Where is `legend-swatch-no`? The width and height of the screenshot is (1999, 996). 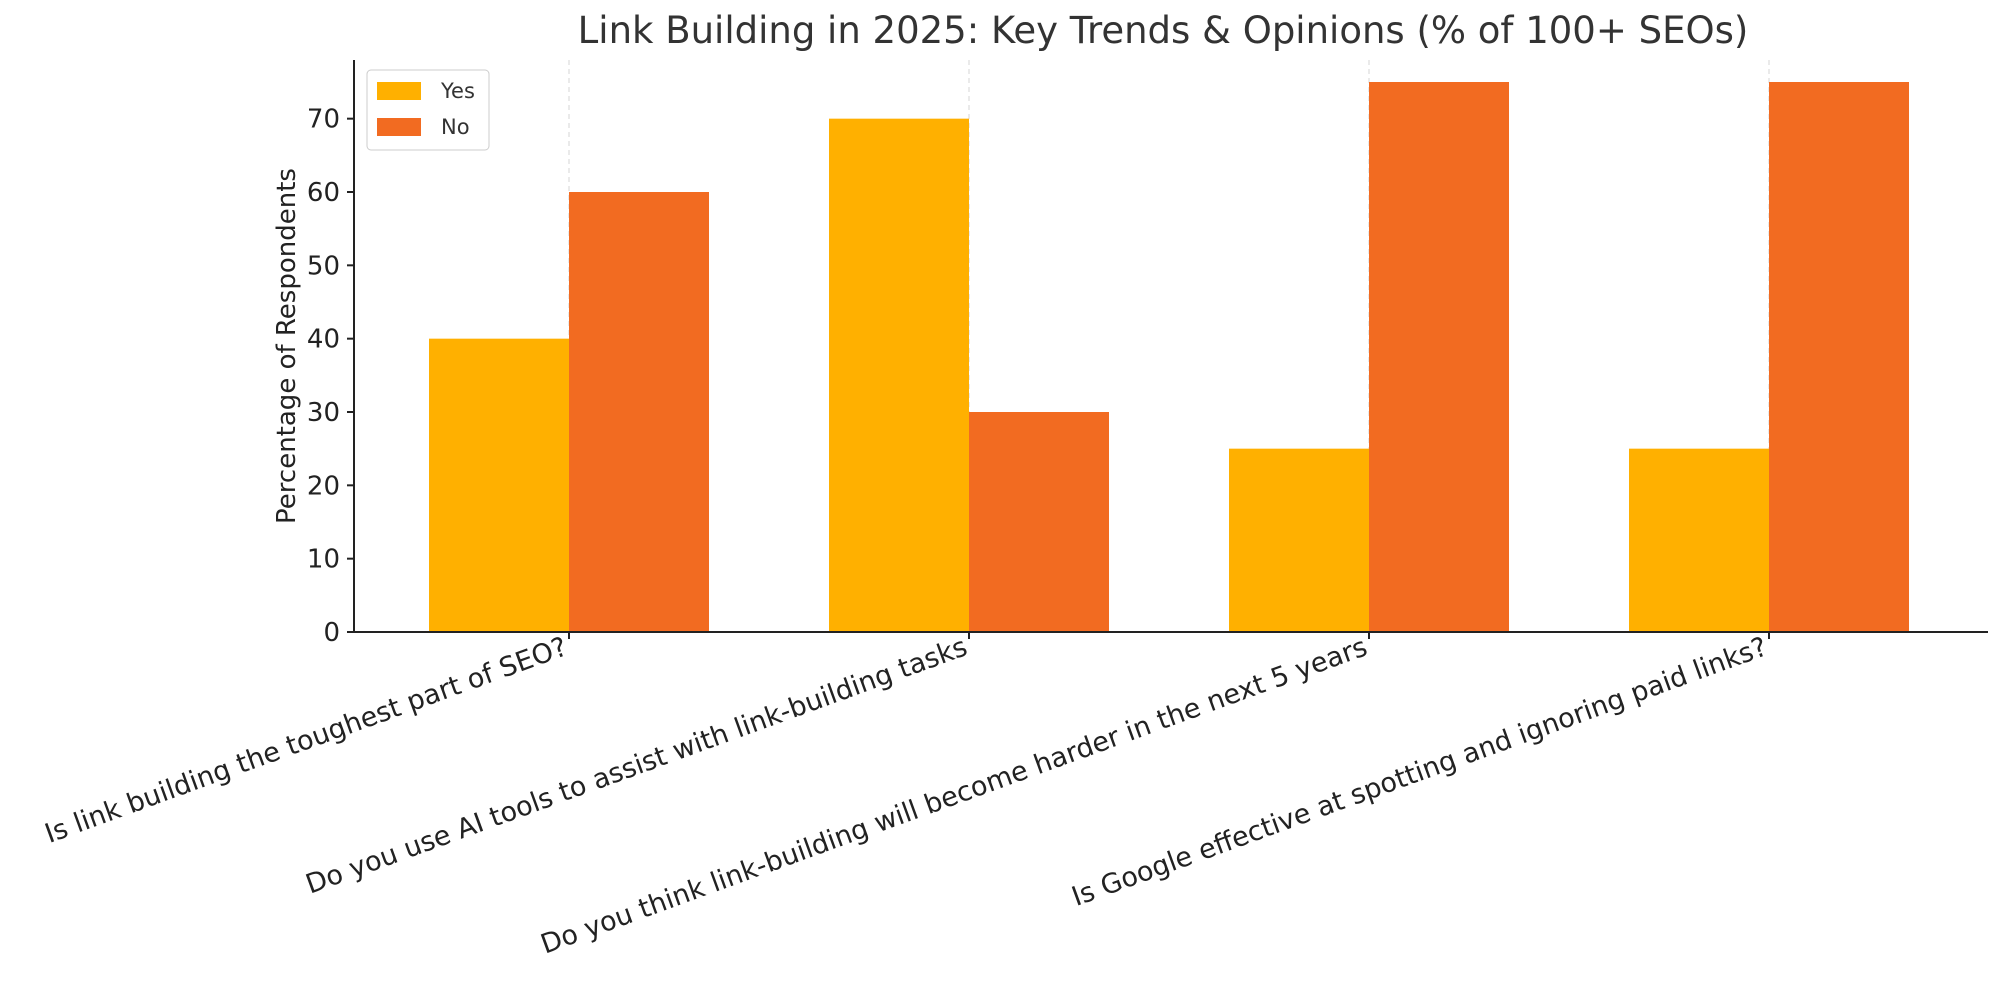
legend-swatch-no is located at coordinates (399, 127).